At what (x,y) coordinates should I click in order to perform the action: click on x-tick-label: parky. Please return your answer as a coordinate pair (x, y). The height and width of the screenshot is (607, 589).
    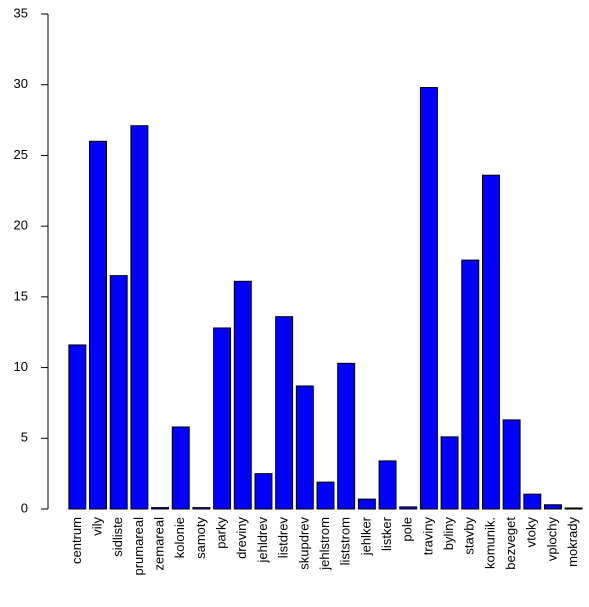
    Looking at the image, I should click on (221, 533).